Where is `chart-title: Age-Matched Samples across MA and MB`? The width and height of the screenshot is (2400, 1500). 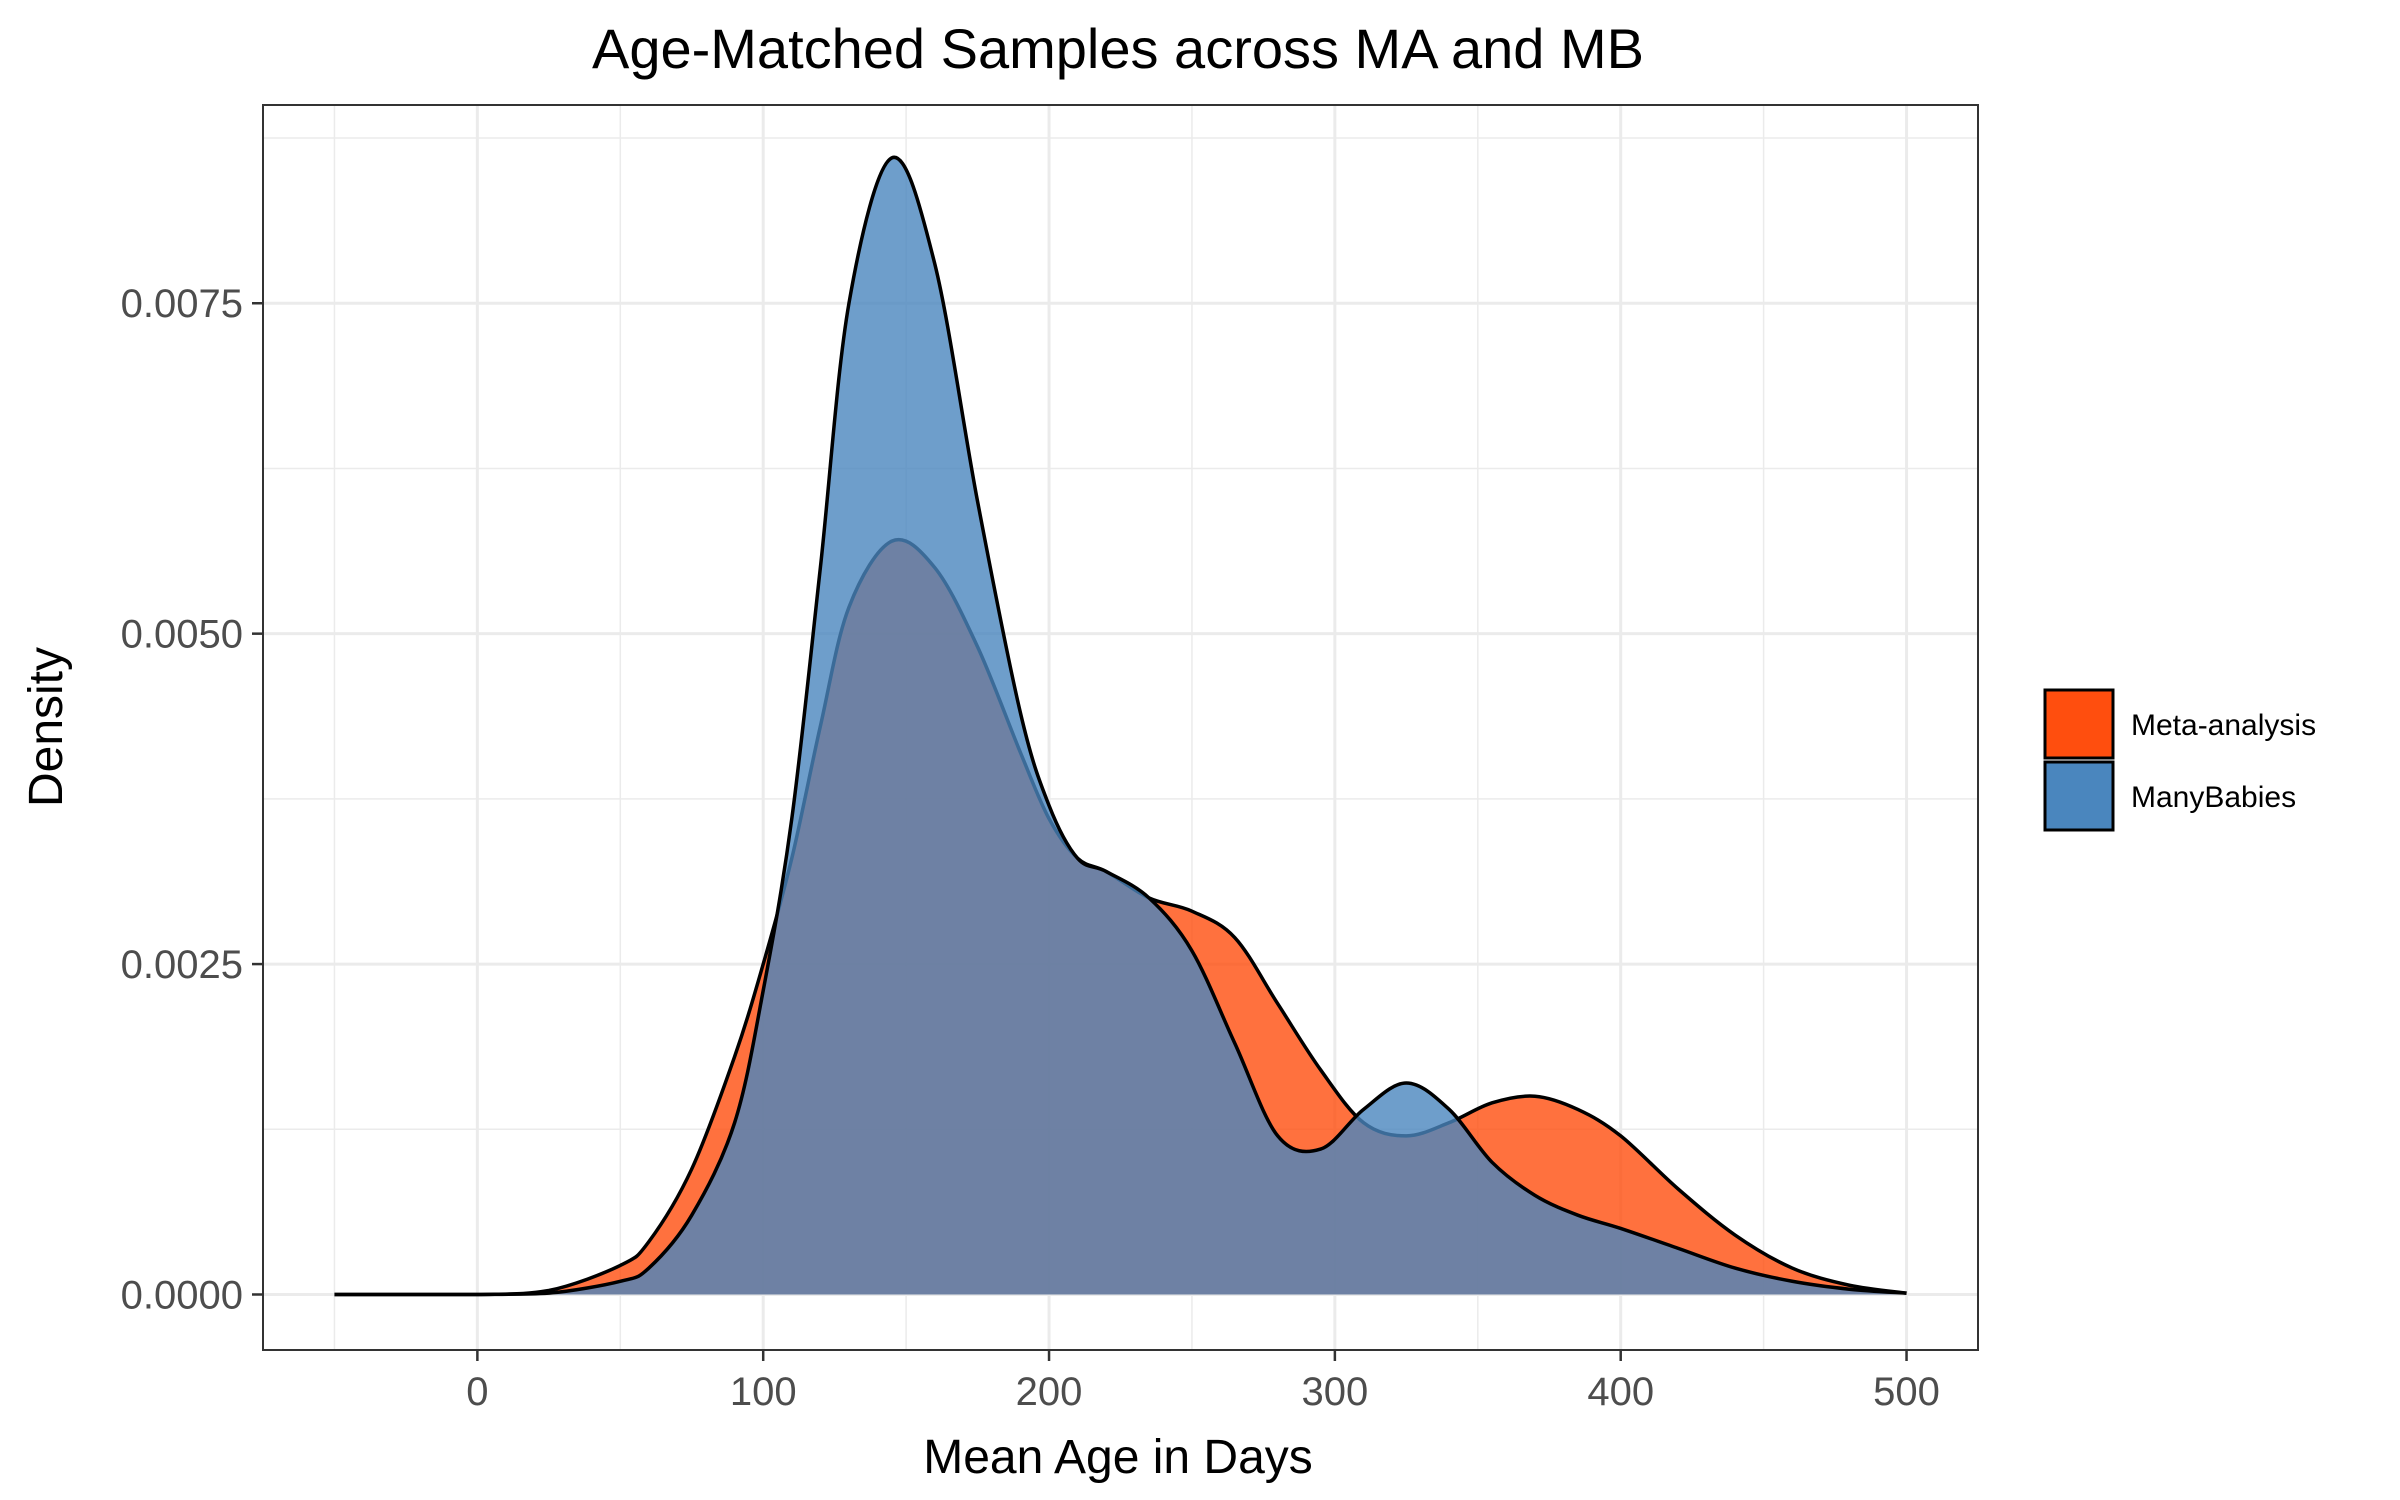
chart-title: Age-Matched Samples across MA and MB is located at coordinates (1118, 48).